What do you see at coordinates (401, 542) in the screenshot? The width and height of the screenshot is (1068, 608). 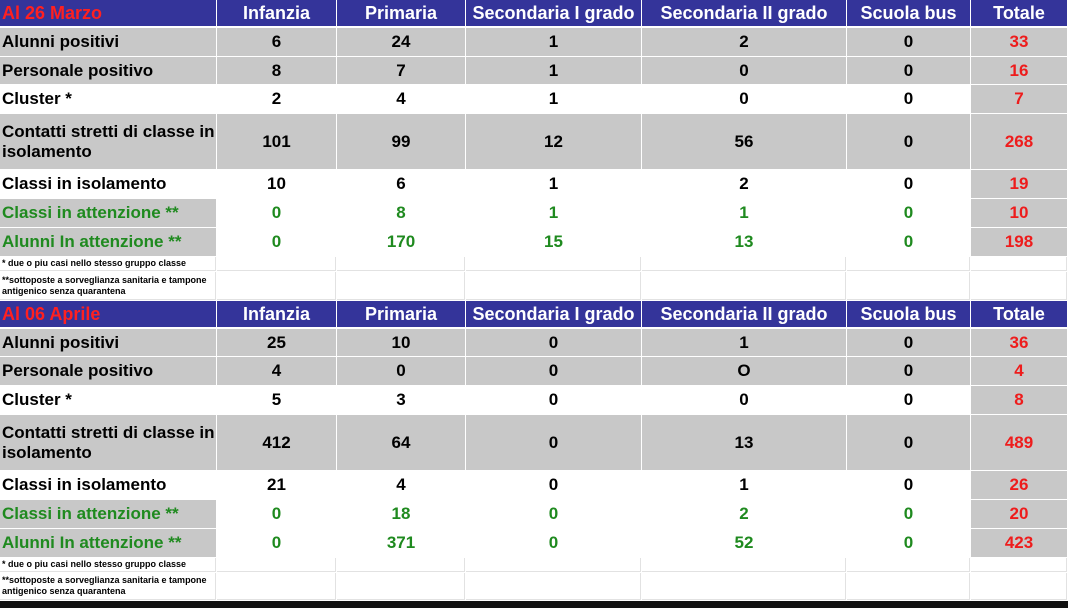 I see `cell-value: 371` at bounding box center [401, 542].